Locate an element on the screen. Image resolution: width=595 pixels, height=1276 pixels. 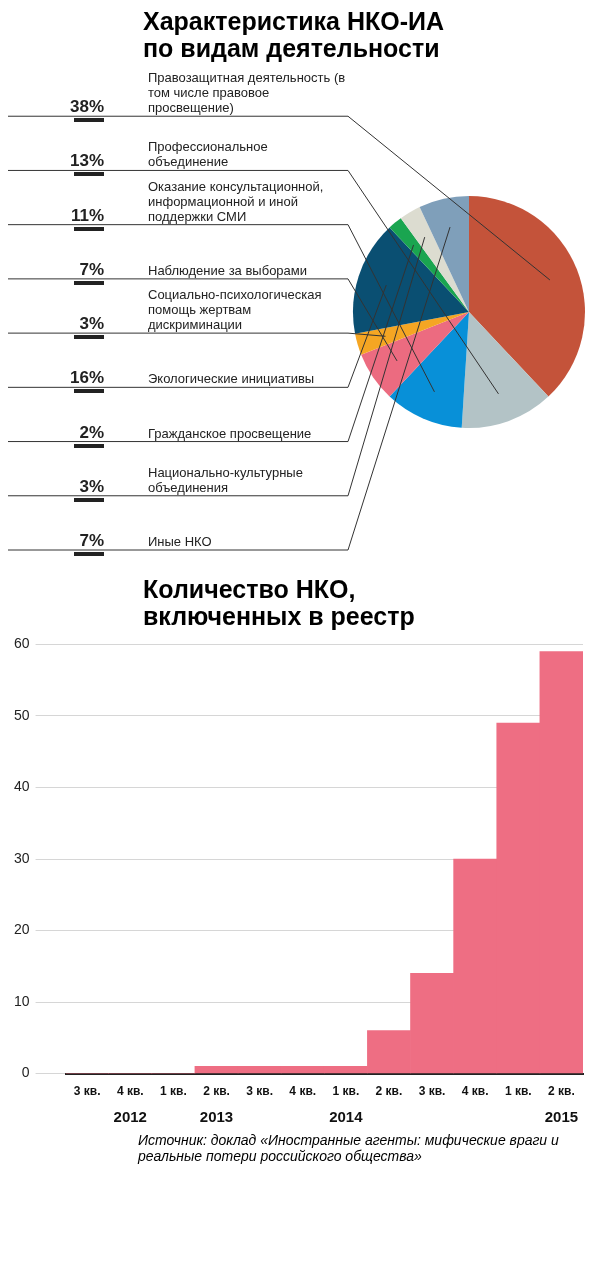
y-tick-label: 10 is located at coordinates (21, 1000).